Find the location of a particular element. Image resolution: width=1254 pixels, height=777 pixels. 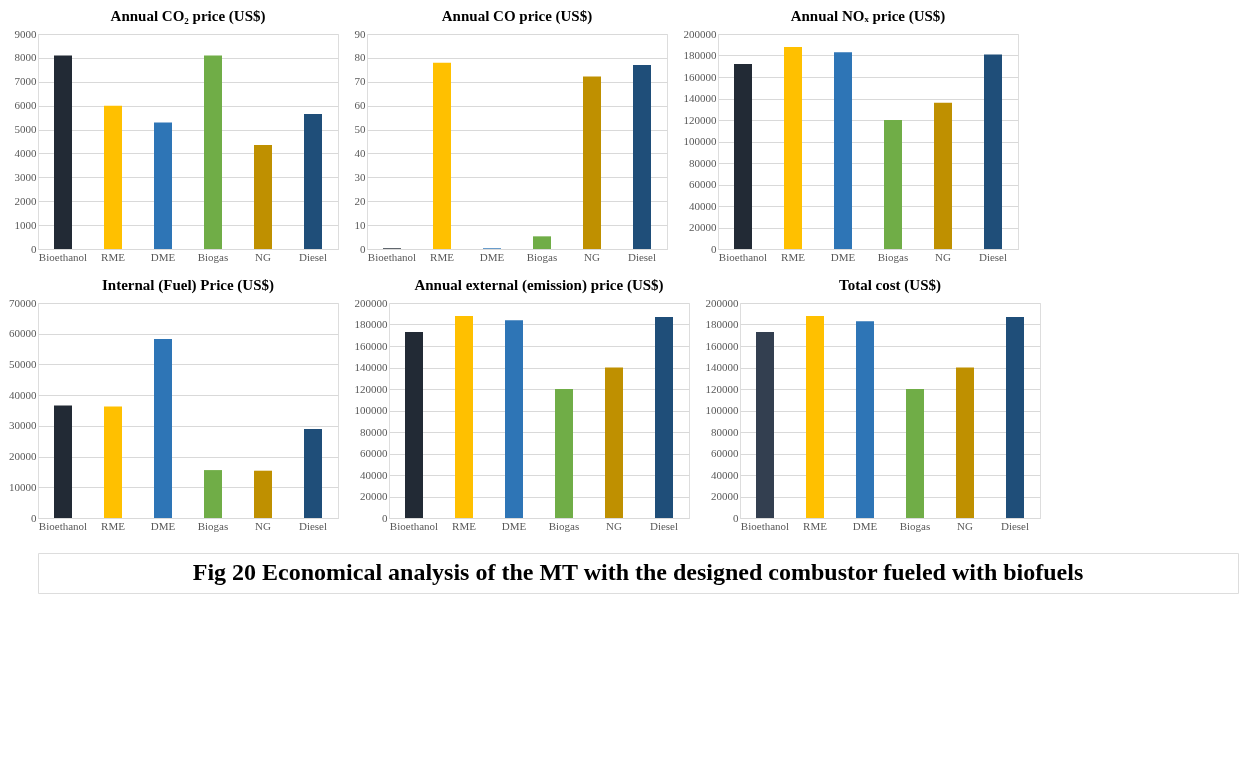

y-tick-label: 1000 is located at coordinates (25, 224).